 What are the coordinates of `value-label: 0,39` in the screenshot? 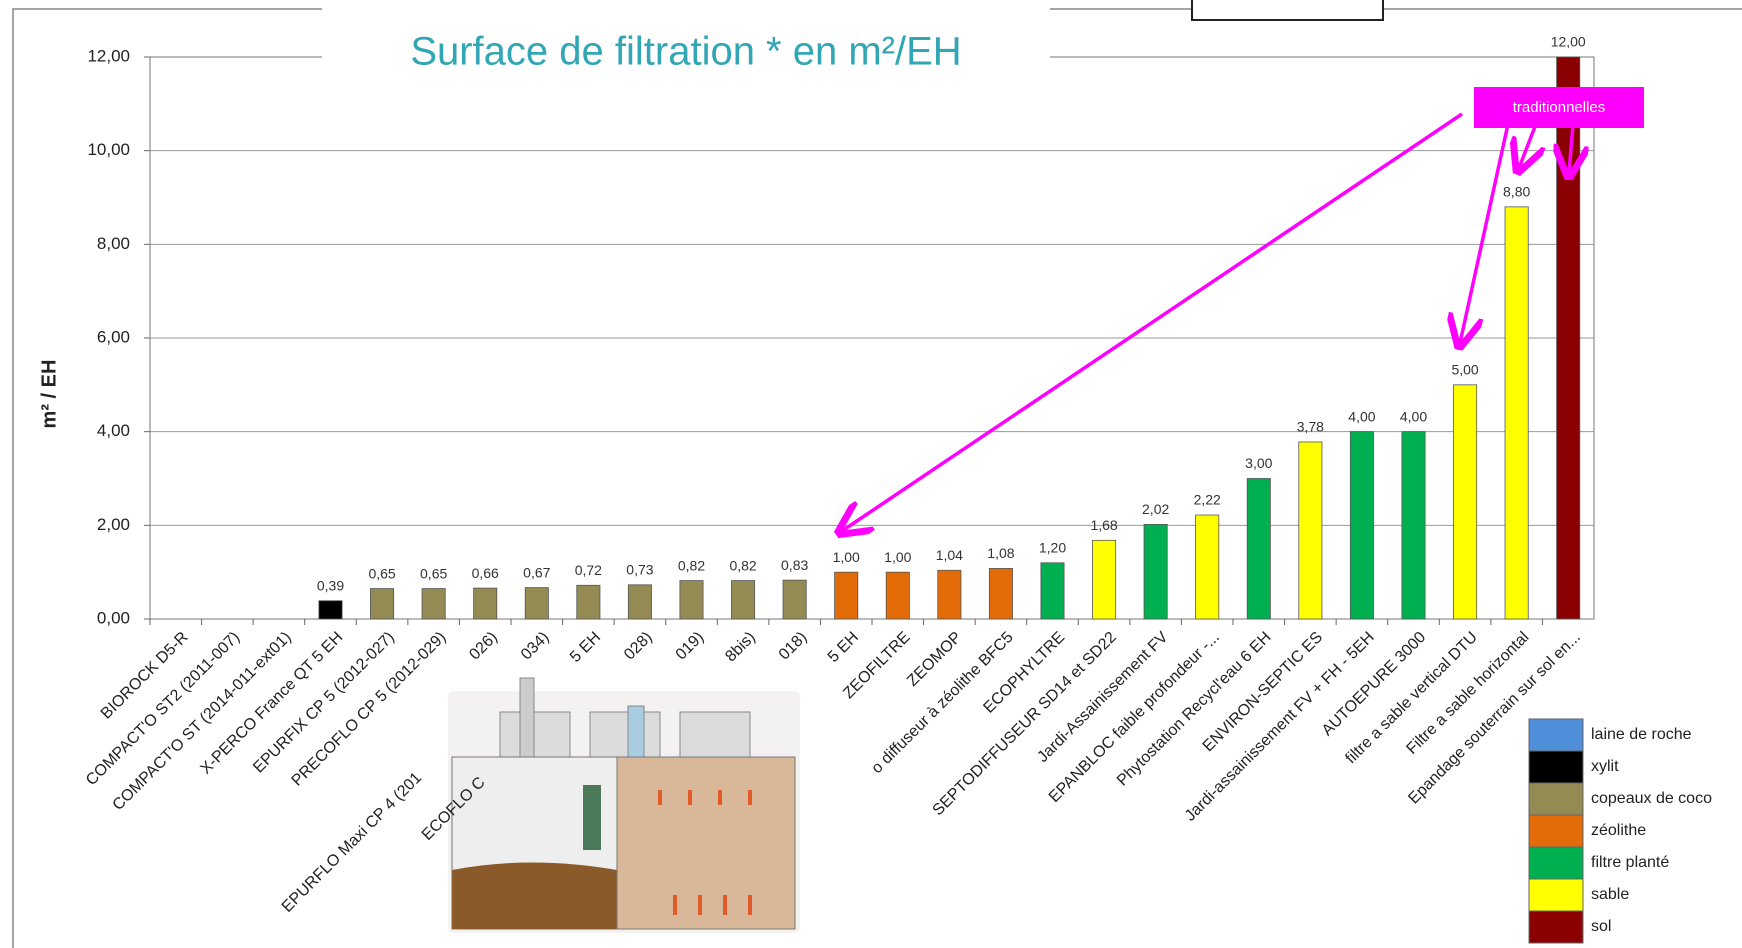 It's located at (330, 585).